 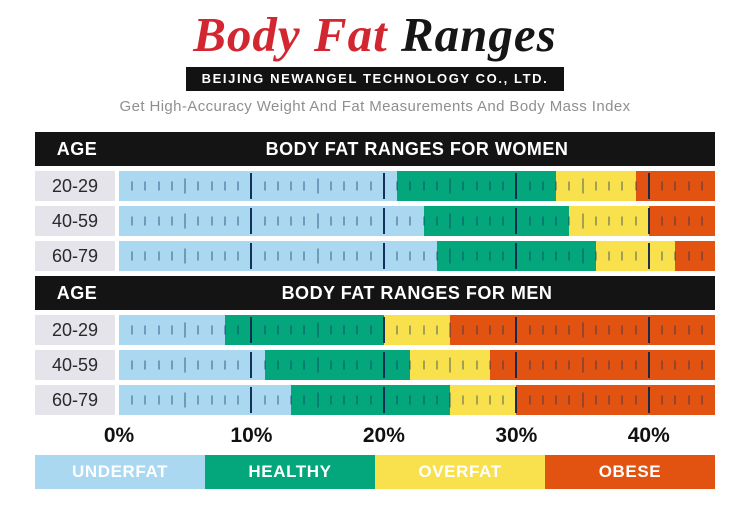 I want to click on segment-obese, so click(x=681, y=221).